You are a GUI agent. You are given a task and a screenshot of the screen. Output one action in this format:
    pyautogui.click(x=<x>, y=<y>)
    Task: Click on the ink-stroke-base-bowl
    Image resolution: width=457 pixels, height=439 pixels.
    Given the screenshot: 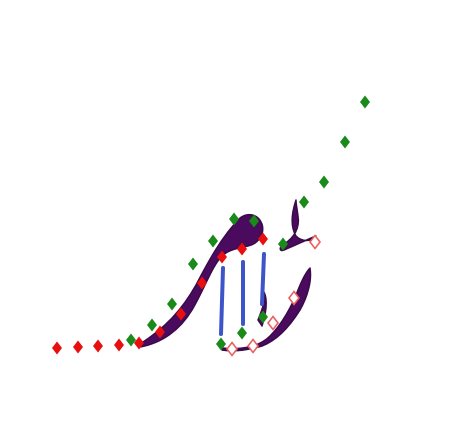 What is the action you would take?
    pyautogui.click(x=266, y=309)
    